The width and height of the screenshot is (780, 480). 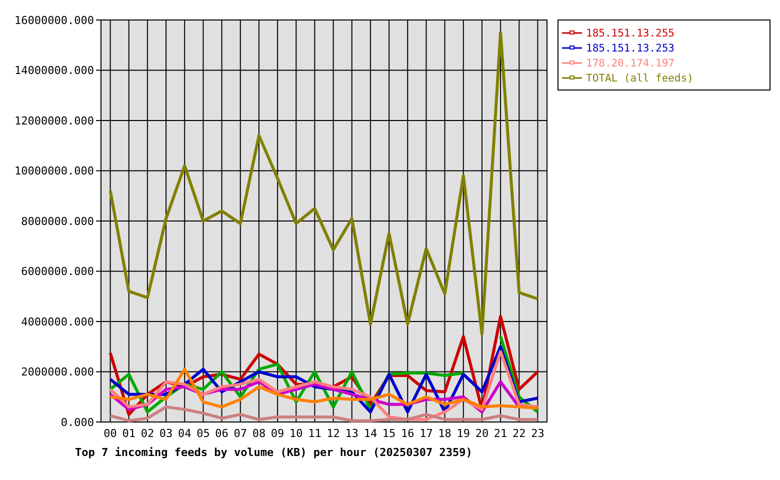 I want to click on legend-label: 178.20.174.197, so click(x=630, y=64).